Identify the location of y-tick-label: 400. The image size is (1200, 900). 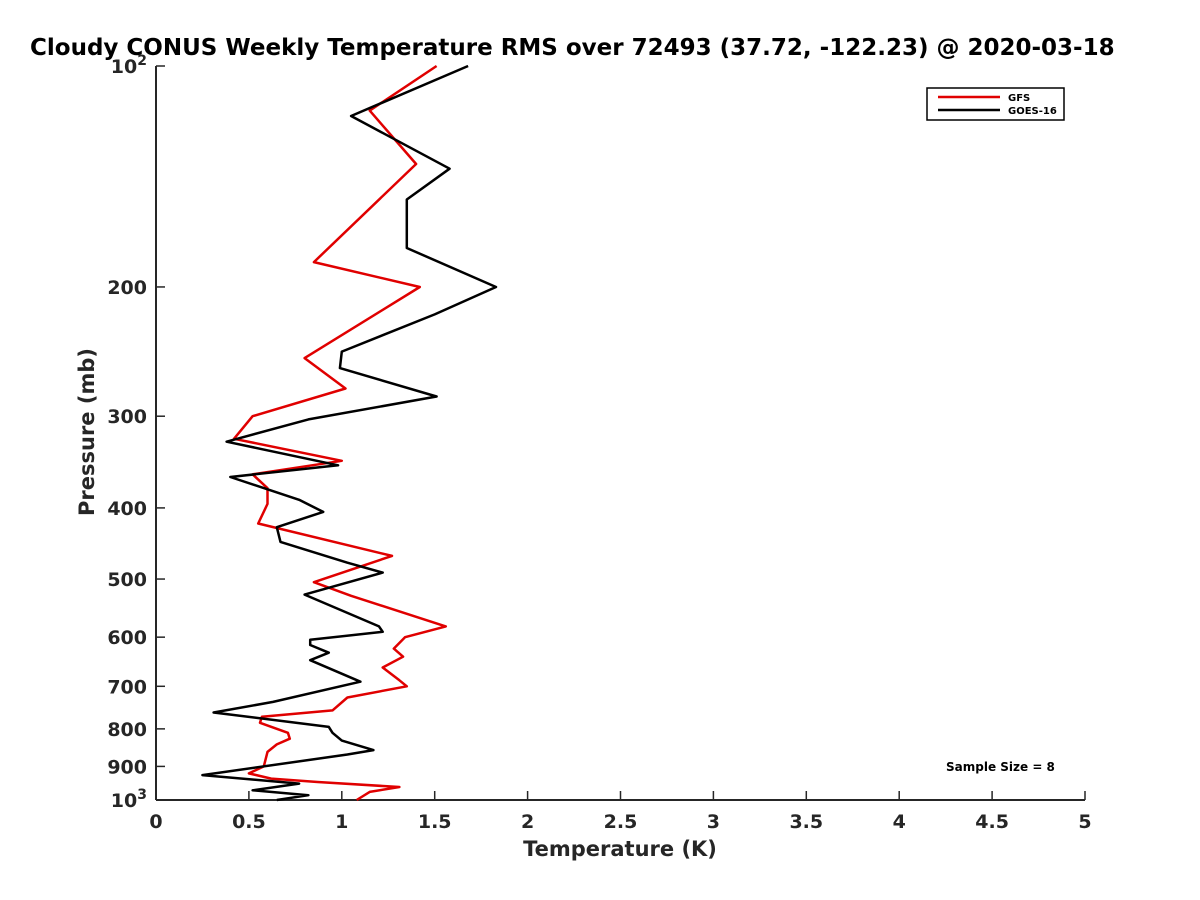
(127, 509).